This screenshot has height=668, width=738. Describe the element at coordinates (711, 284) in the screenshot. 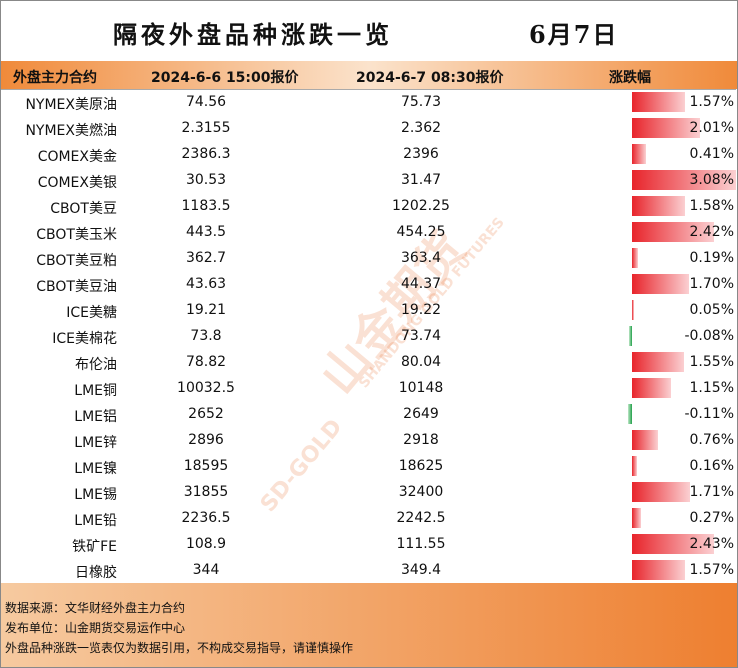

I see `change-label: 1.70%` at that location.